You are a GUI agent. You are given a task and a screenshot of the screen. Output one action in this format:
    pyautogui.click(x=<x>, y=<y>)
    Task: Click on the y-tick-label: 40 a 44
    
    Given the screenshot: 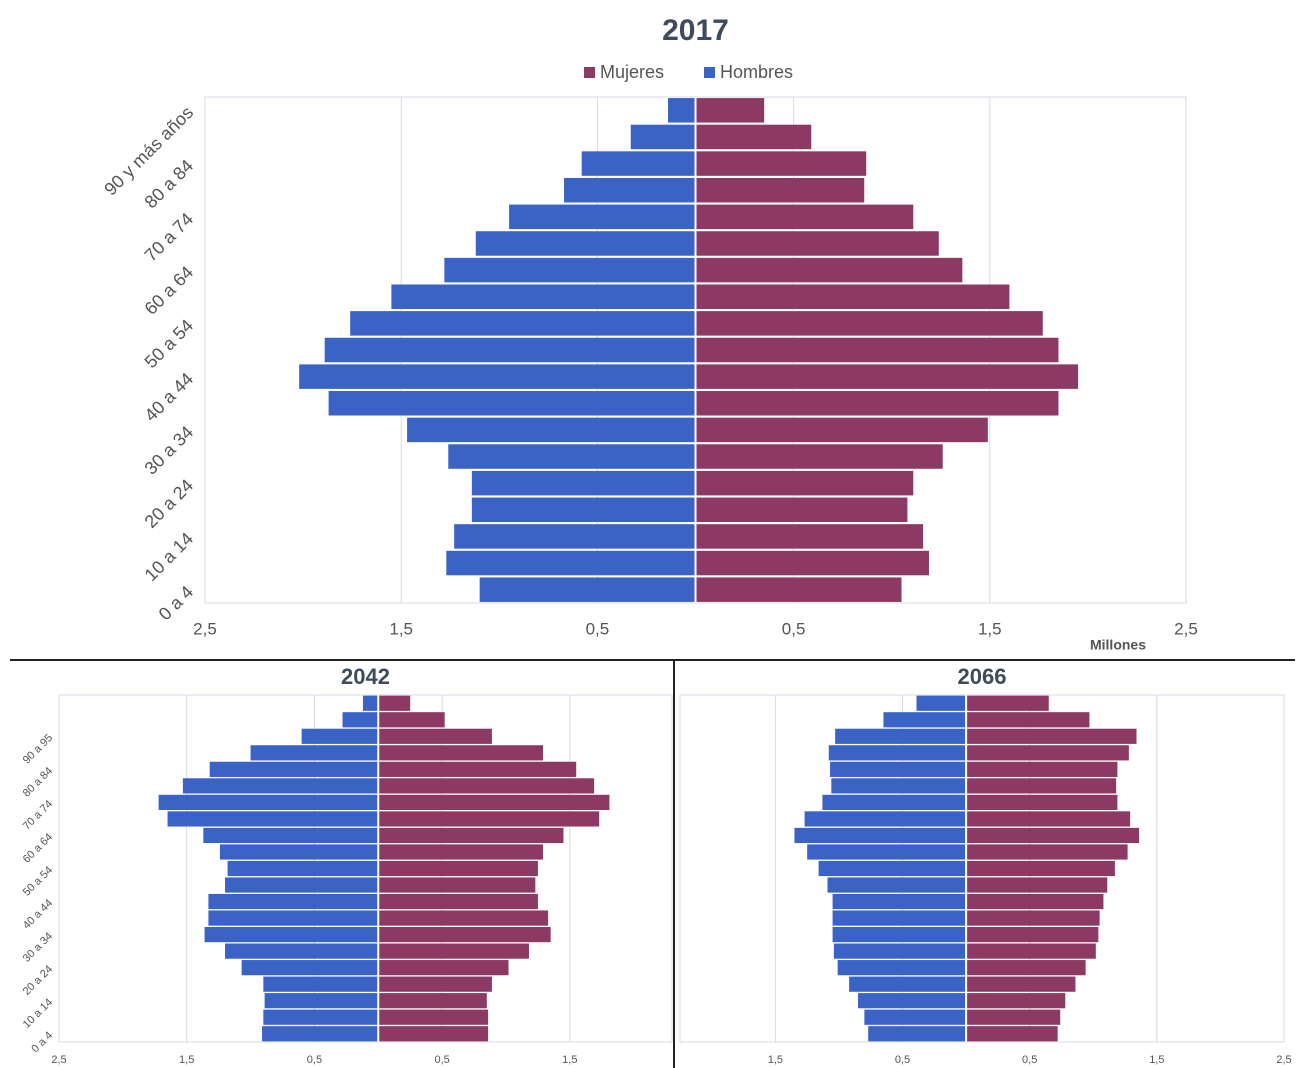 What is the action you would take?
    pyautogui.click(x=169, y=397)
    